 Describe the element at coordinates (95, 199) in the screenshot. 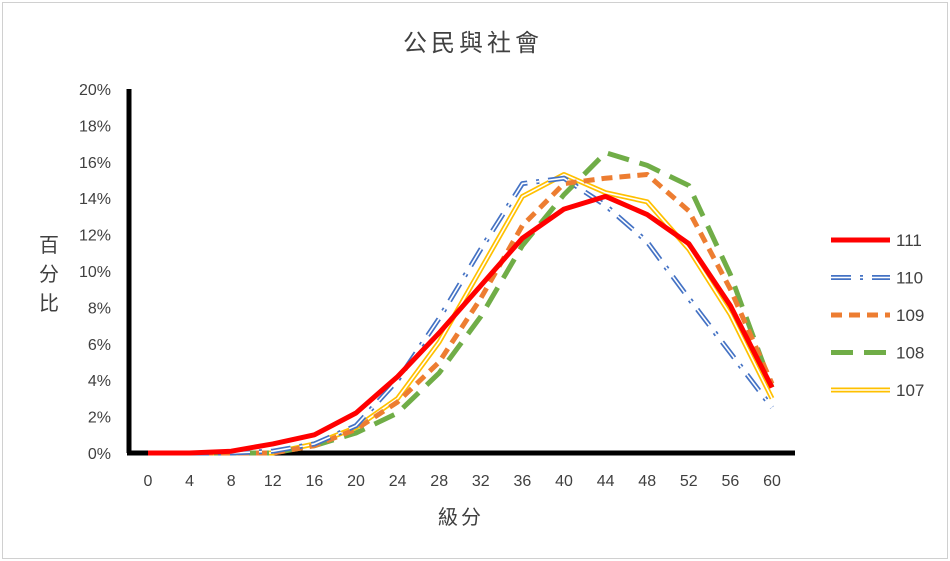

I see `y-tick-label: 14%` at that location.